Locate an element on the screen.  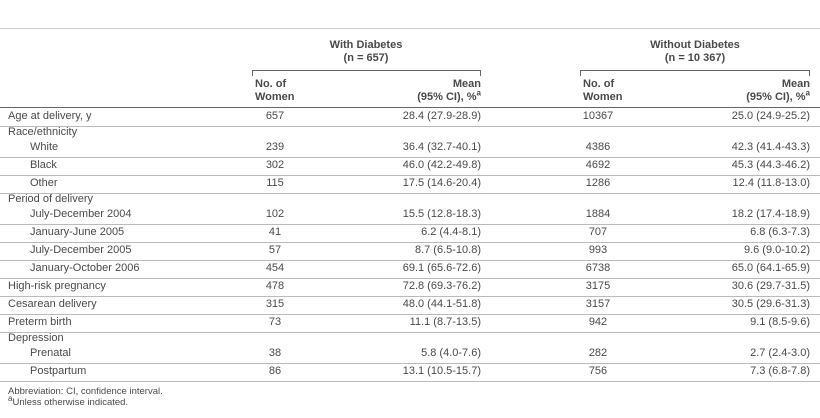
cell: 9.6 (9.0-10.2) is located at coordinates (776, 250).